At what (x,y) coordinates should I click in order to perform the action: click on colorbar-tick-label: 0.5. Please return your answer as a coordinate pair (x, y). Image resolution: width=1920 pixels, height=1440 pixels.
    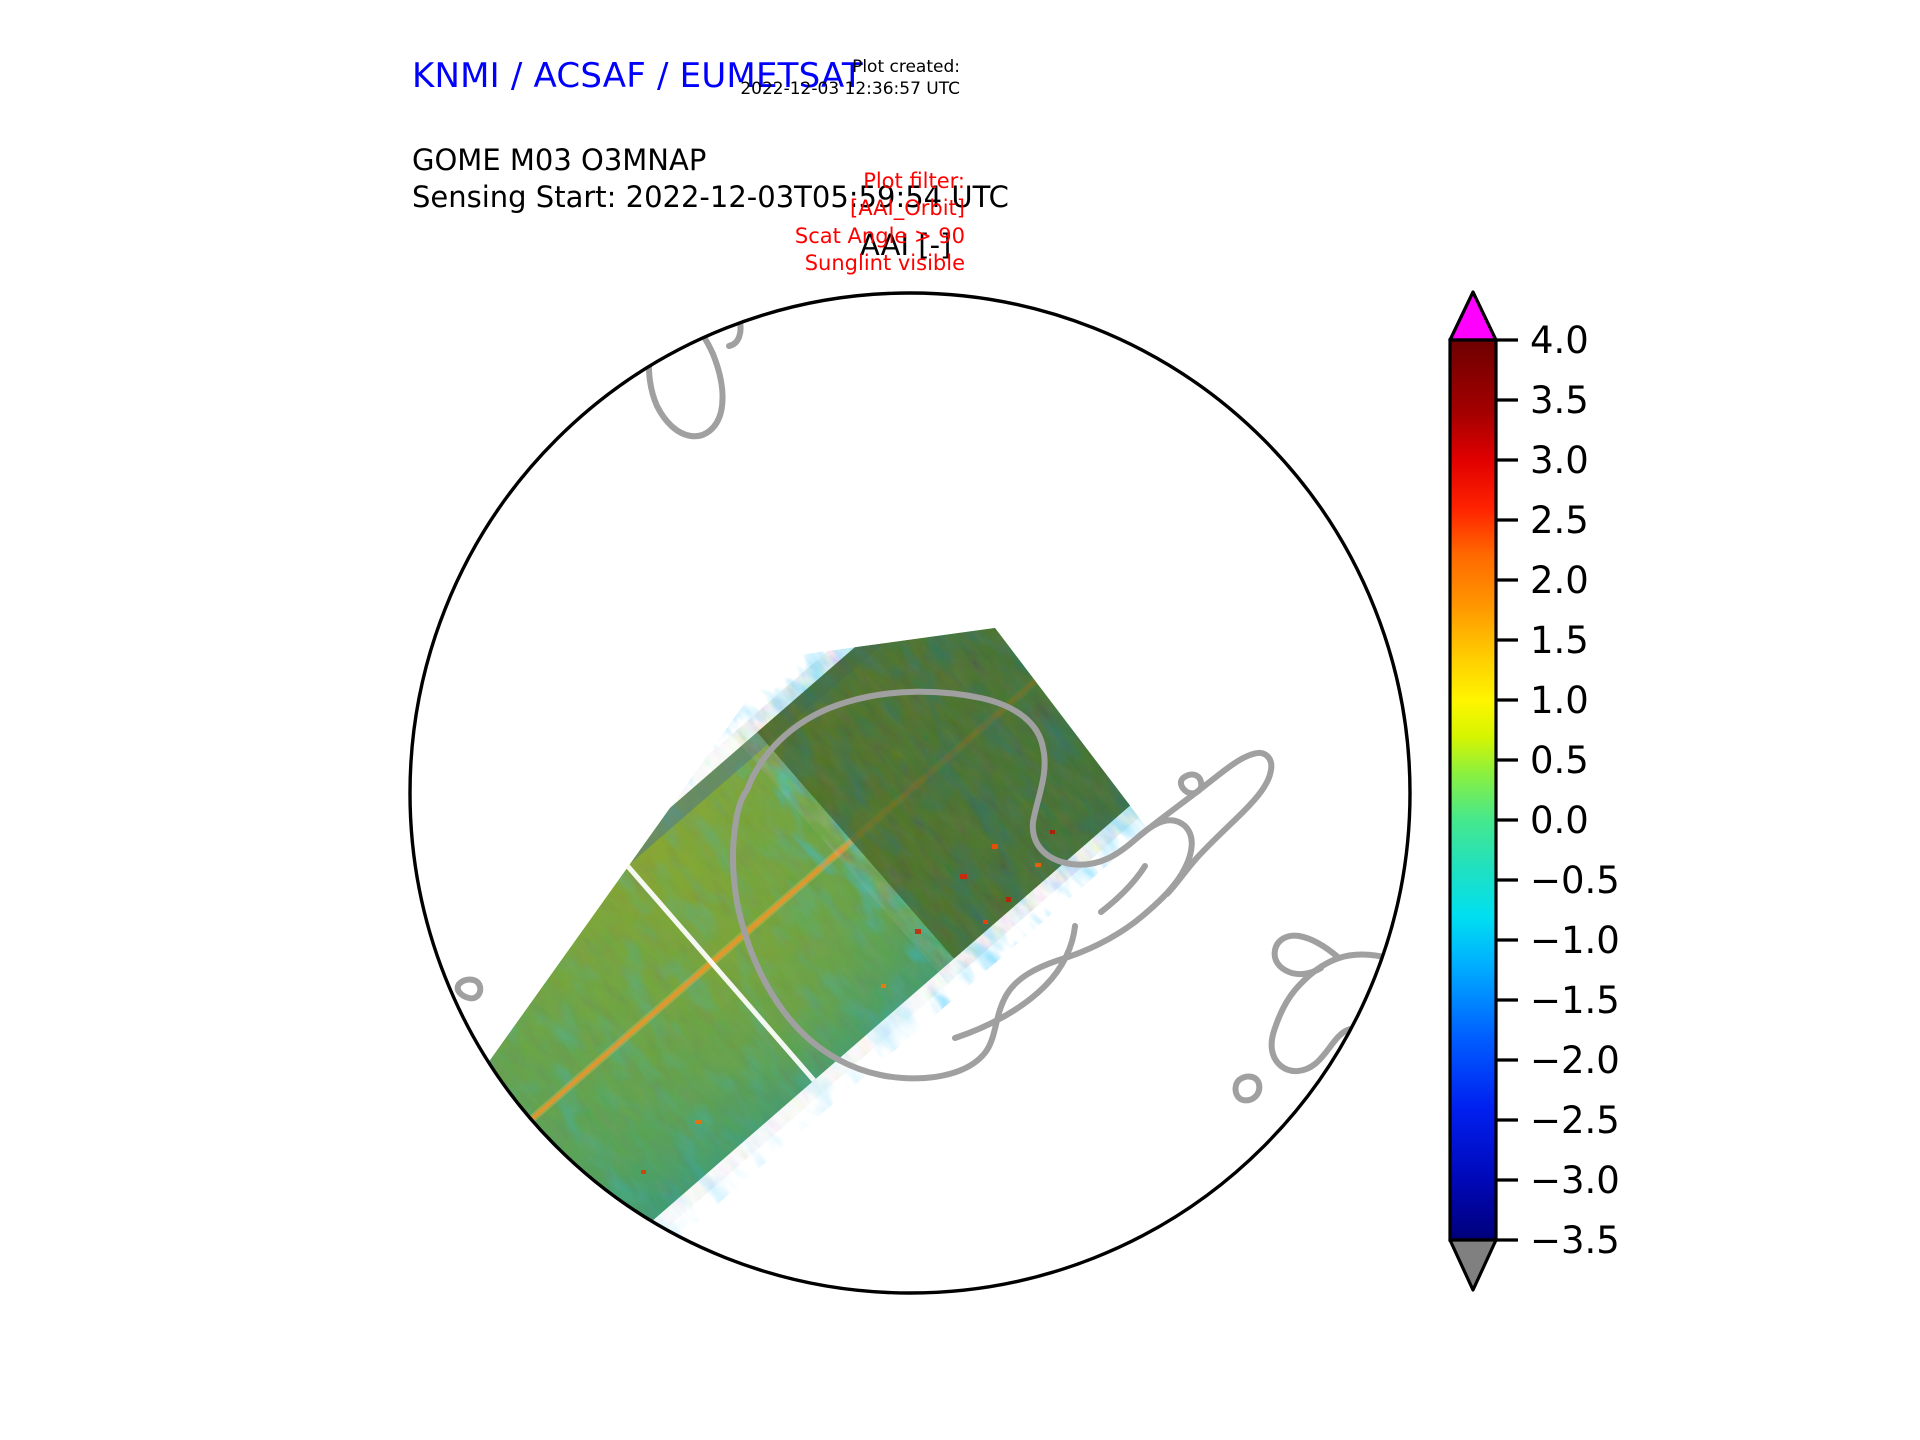
    Looking at the image, I should click on (1559, 760).